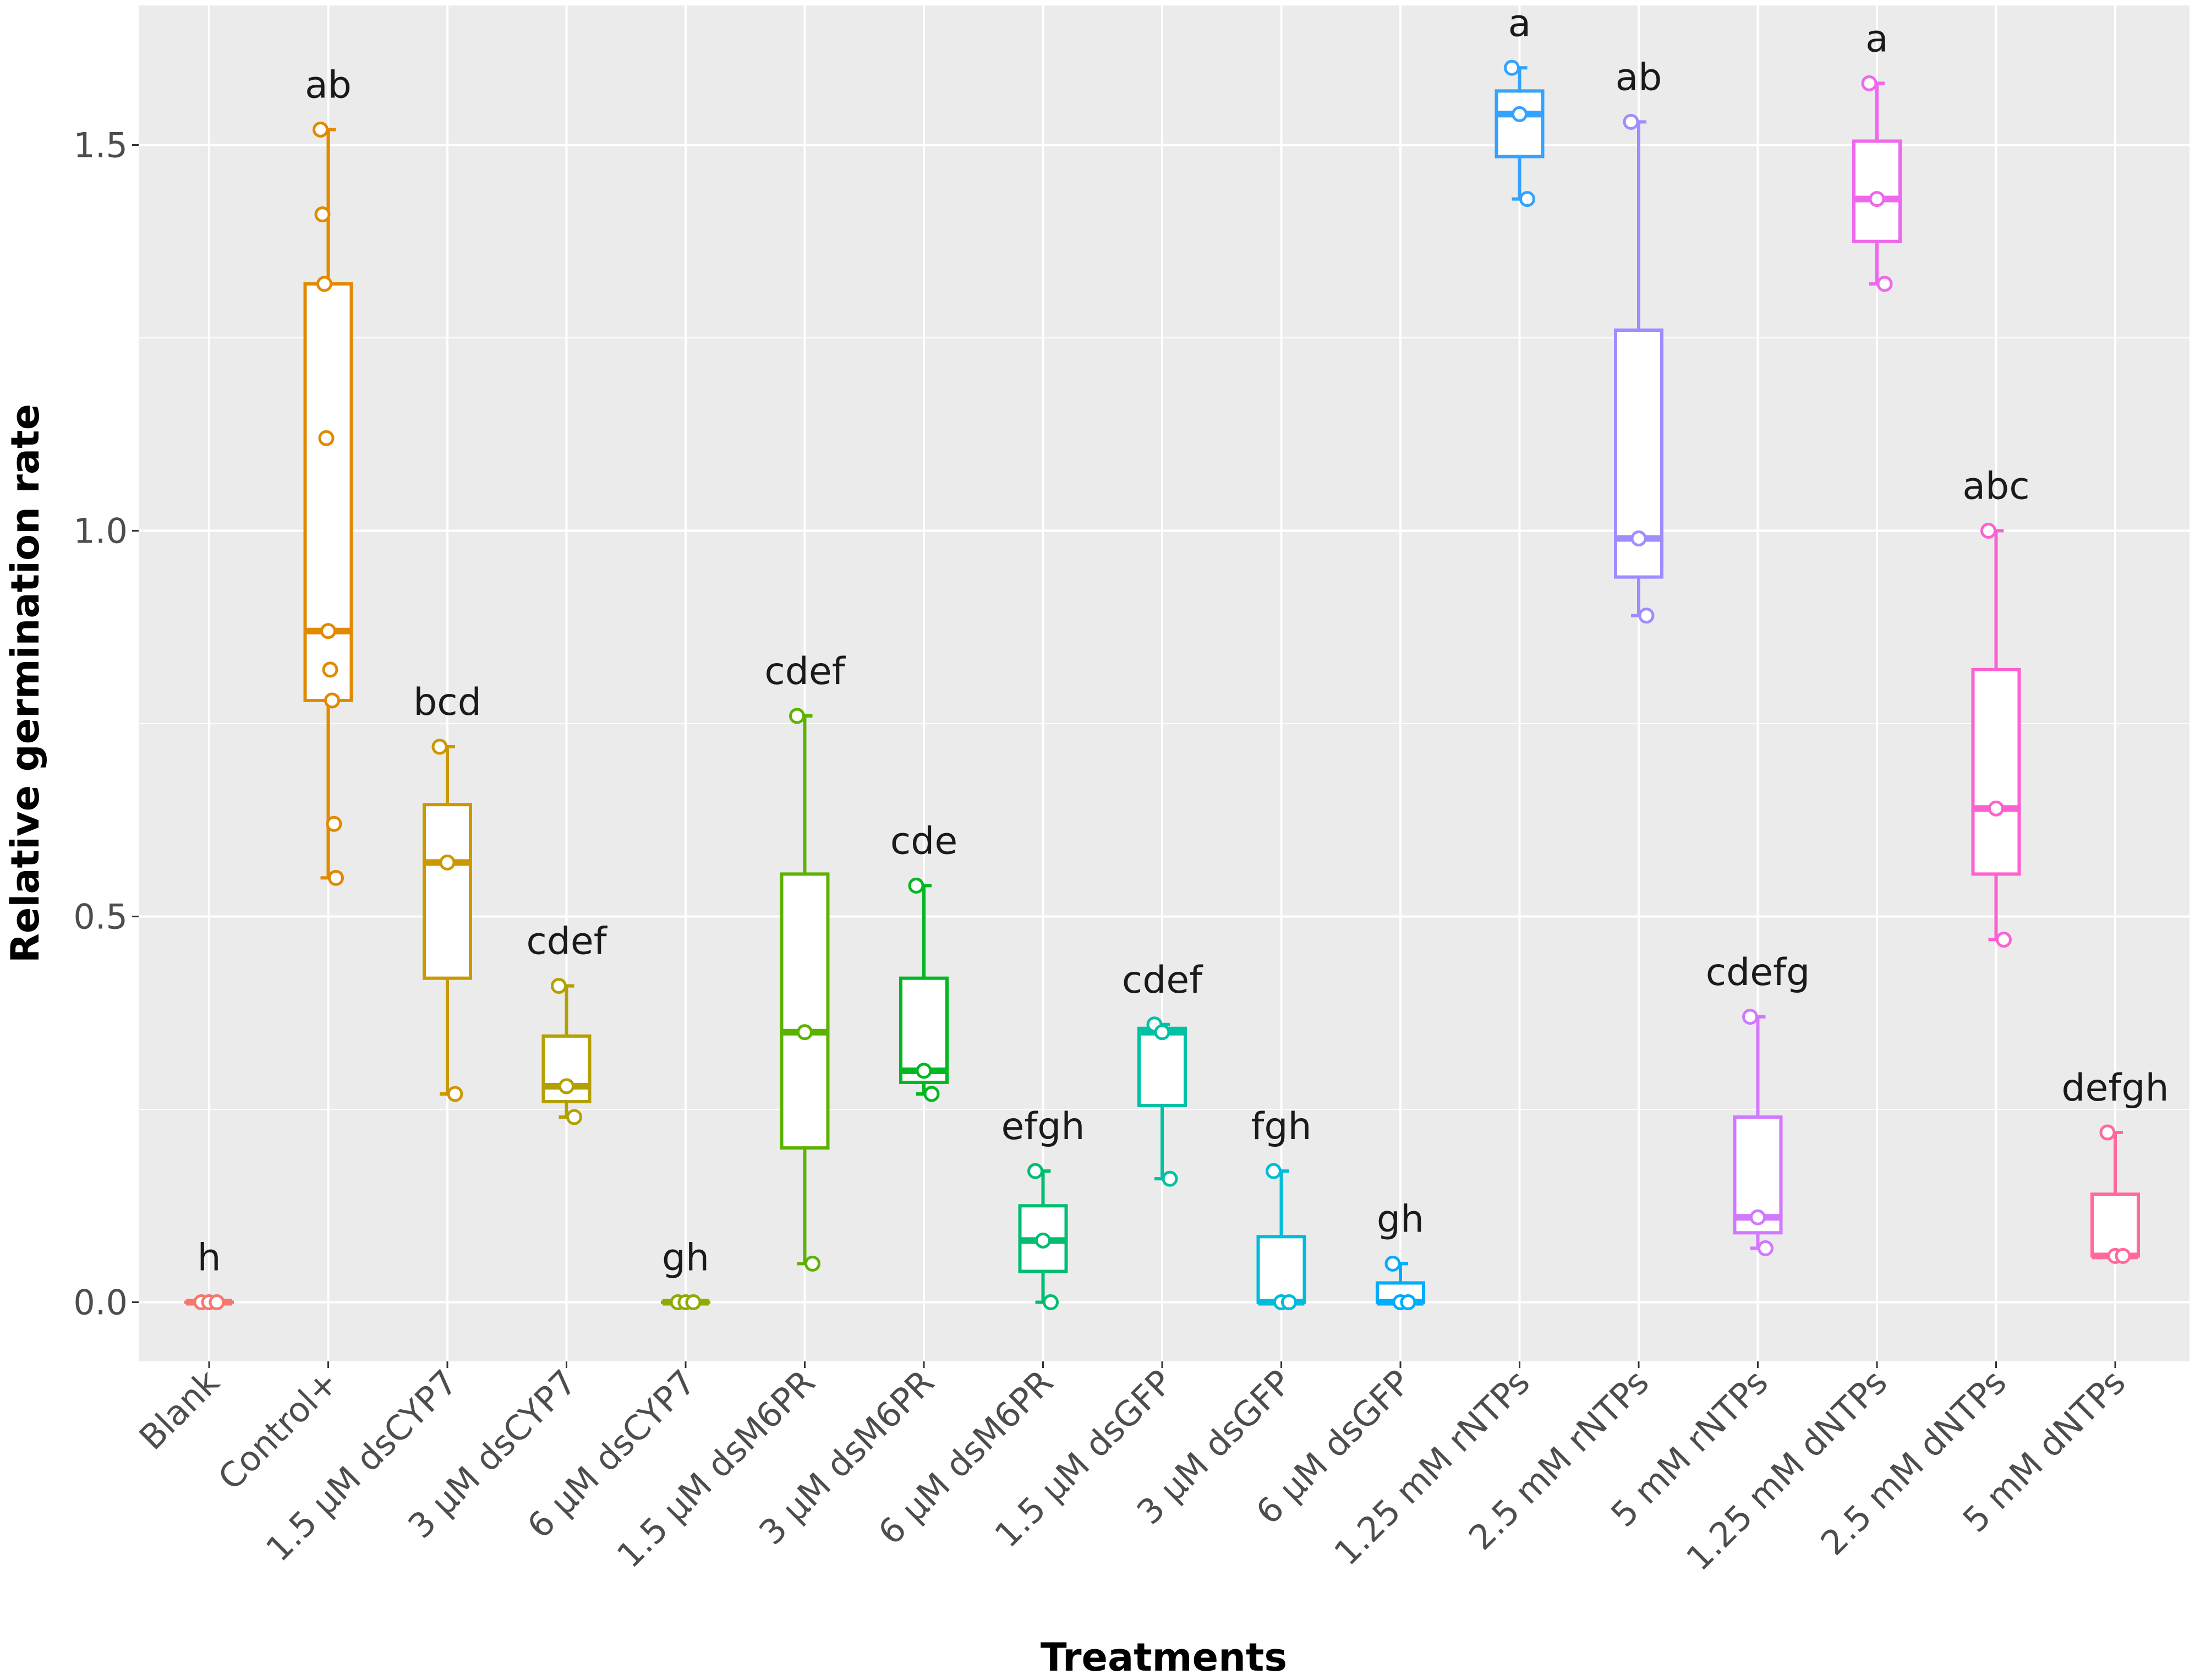 This screenshot has width=2195, height=1680. What do you see at coordinates (716, 1469) in the screenshot?
I see `x-tick-label: 1.5 μM dsM6PR` at bounding box center [716, 1469].